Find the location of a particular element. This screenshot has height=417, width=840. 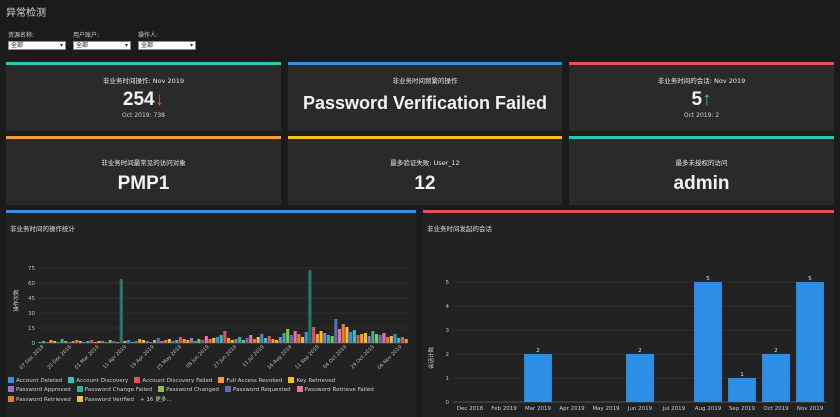

legend-item: Password Retrieve Failed is located at coordinates (335, 389).